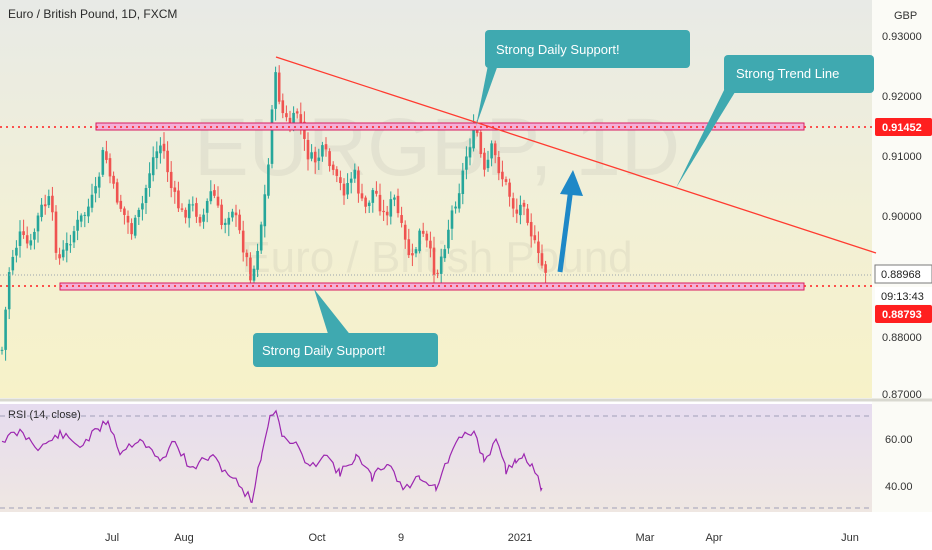  I want to click on price-tick: 0.90000, so click(902, 217).